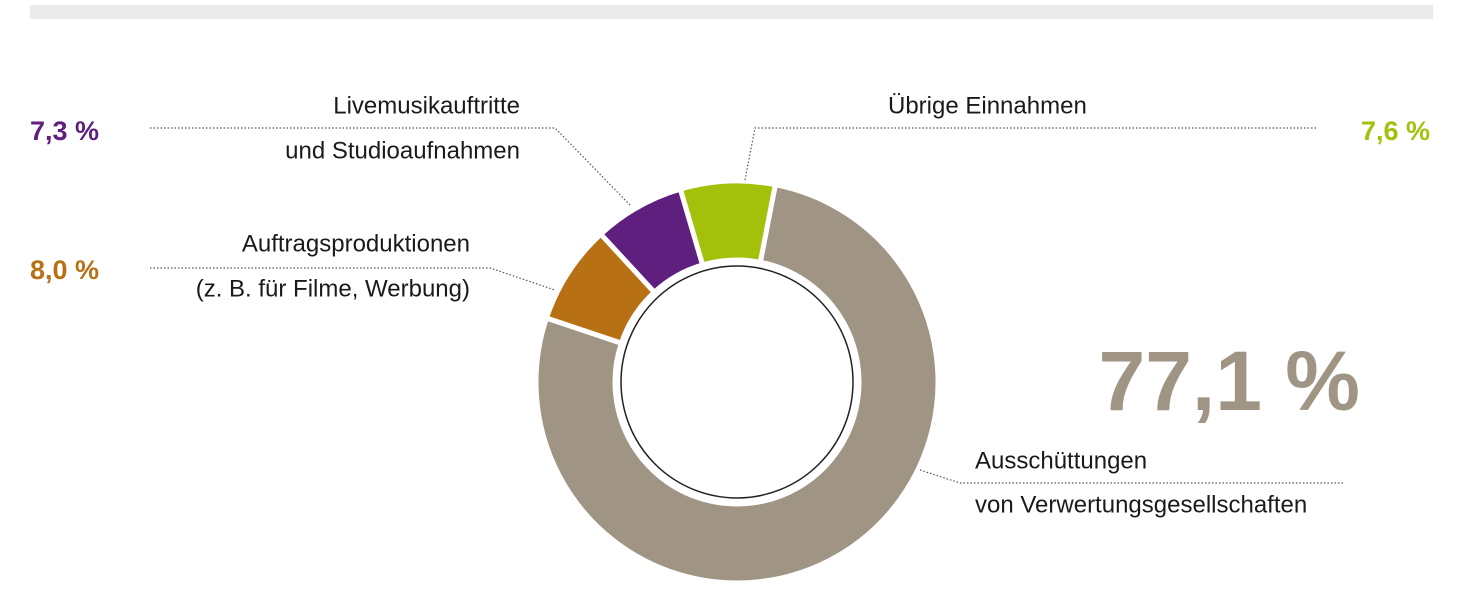  What do you see at coordinates (987, 105) in the screenshot?
I see `category-label: Übrige Einnahmen` at bounding box center [987, 105].